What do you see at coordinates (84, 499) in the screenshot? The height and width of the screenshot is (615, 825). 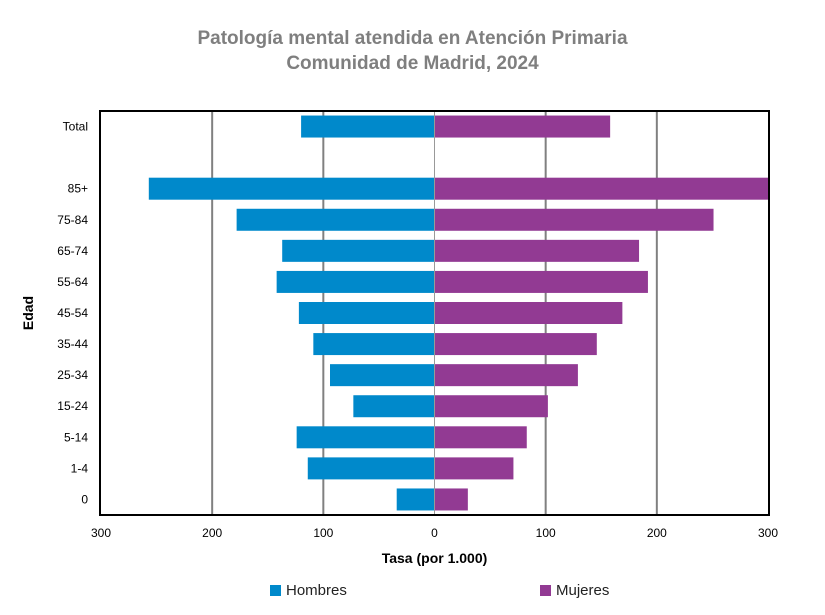 I see `y-tick-label: 0` at bounding box center [84, 499].